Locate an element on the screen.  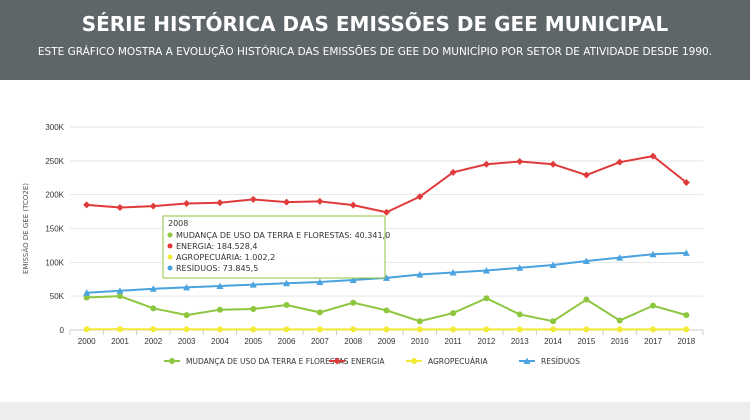
legend-item: MUDANÇA DE USO DA TERRA E FLORESTAS is located at coordinates (256, 361).